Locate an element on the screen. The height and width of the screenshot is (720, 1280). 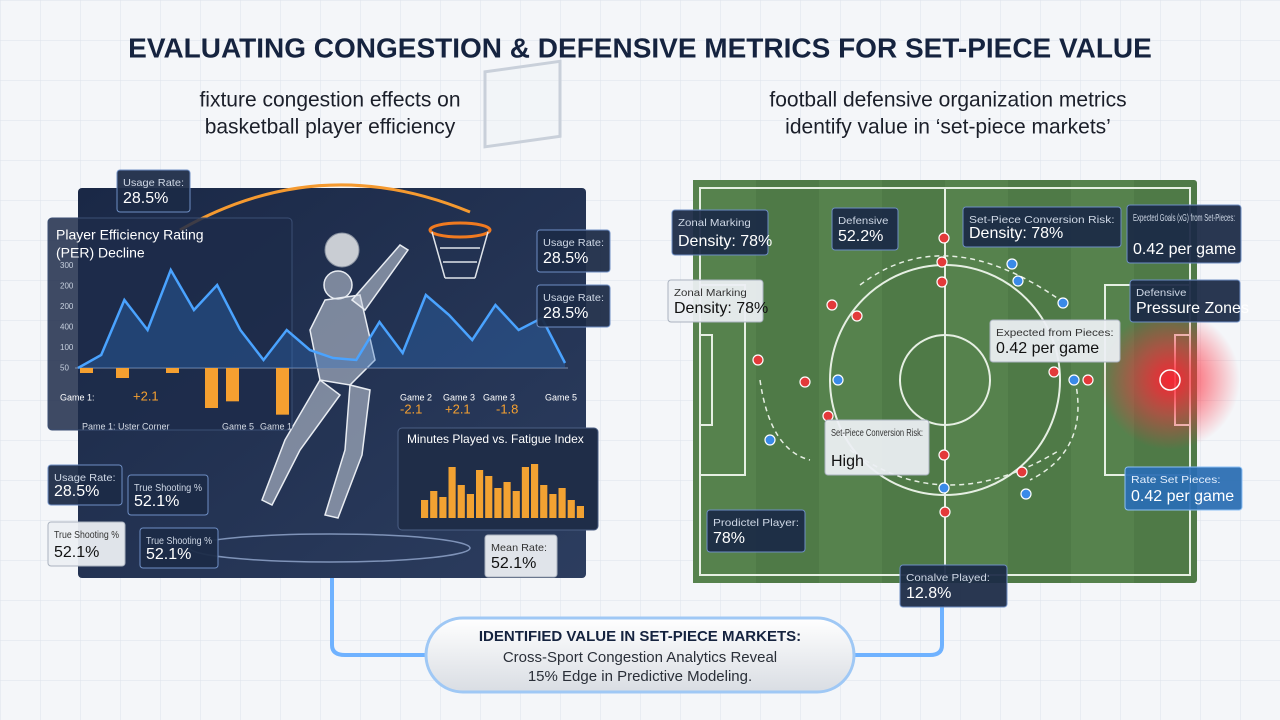
banner-line: Cross-Sport Congestion Analytics Reveal is located at coordinates (640, 657).